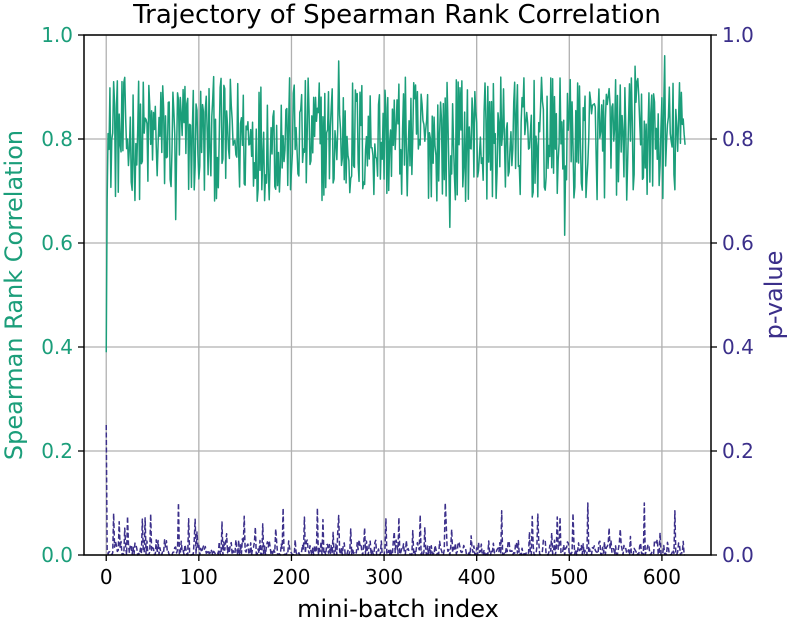  I want to click on y-left-tick-label: 0.4, so click(57, 347).